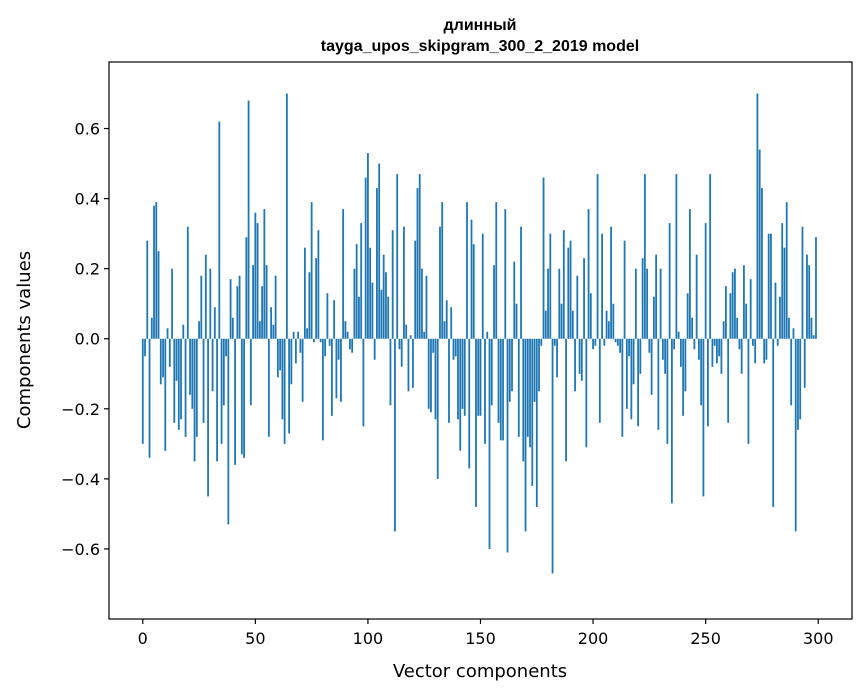 This screenshot has width=867, height=696. Describe the element at coordinates (80, 549) in the screenshot. I see `y-tick-label-0: −0.6` at that location.